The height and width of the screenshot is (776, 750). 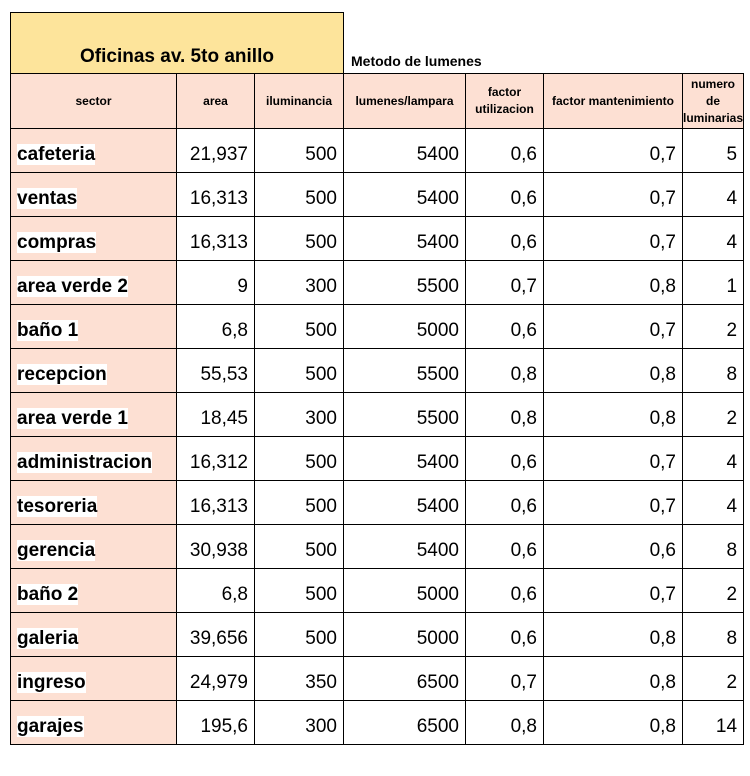 I want to click on cell-sector: area verde 1, so click(x=93, y=414).